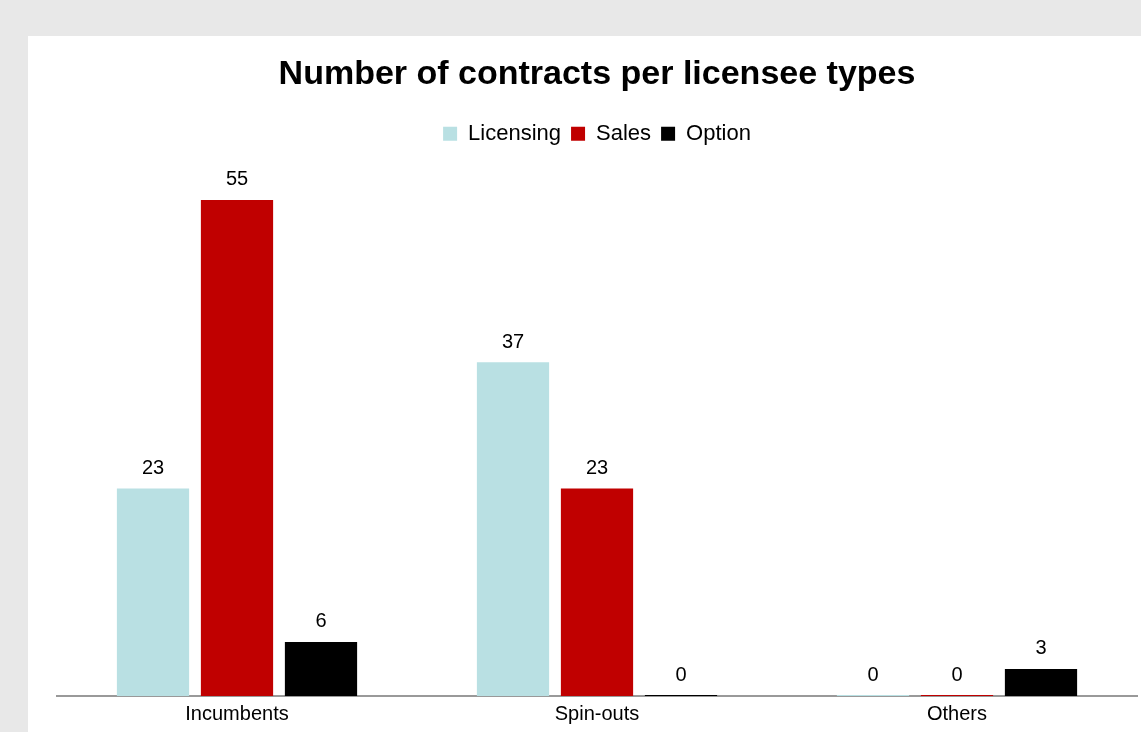 This screenshot has height=732, width=1141. Describe the element at coordinates (515, 132) in the screenshot. I see `legend-label: Licensing` at that location.